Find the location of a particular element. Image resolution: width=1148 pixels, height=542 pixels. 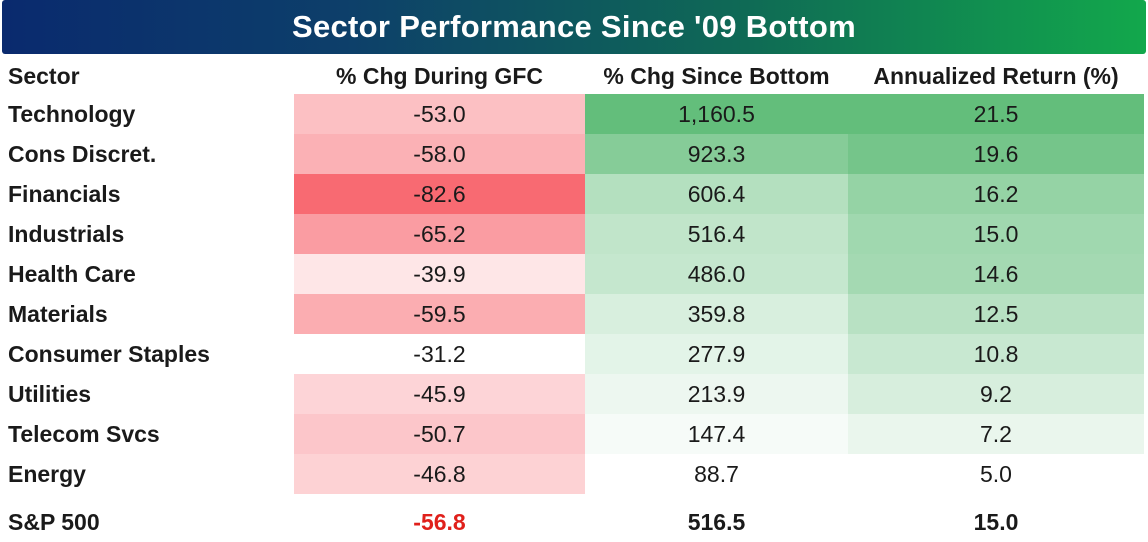

table-row: Industrials -65.2 516.4 15.0 is located at coordinates (574, 234).